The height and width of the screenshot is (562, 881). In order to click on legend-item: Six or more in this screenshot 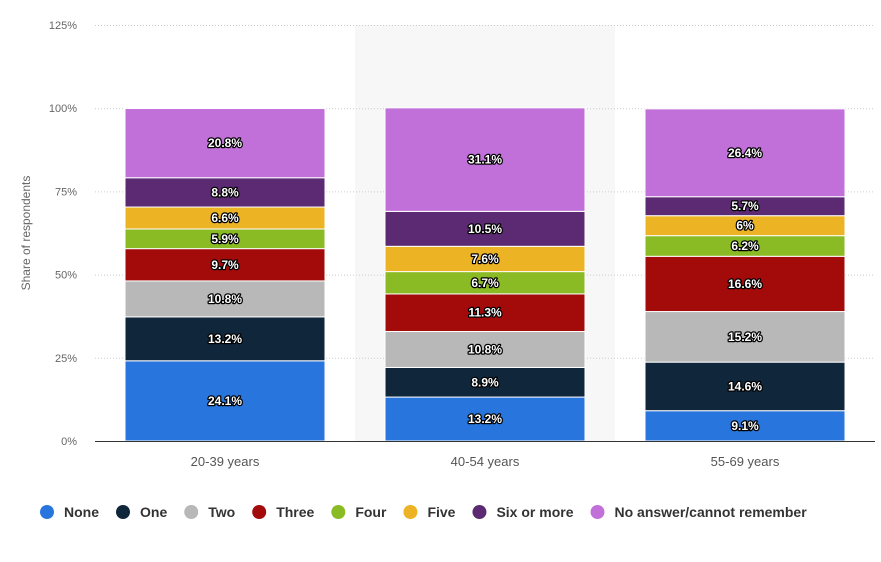, I will do `click(523, 512)`.